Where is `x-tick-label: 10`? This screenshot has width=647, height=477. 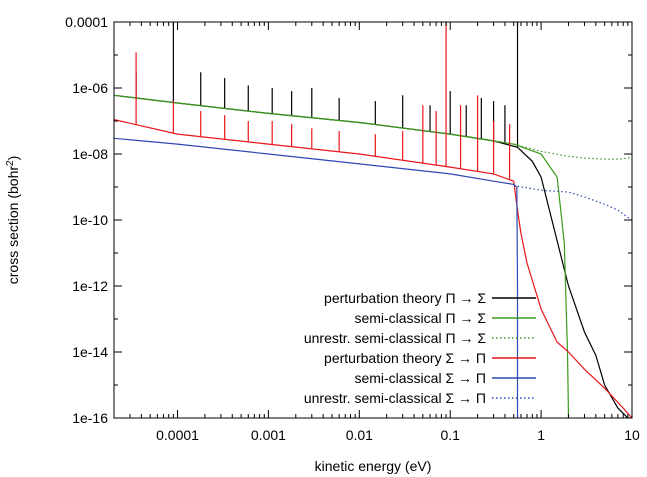 x-tick-label: 10 is located at coordinates (632, 435).